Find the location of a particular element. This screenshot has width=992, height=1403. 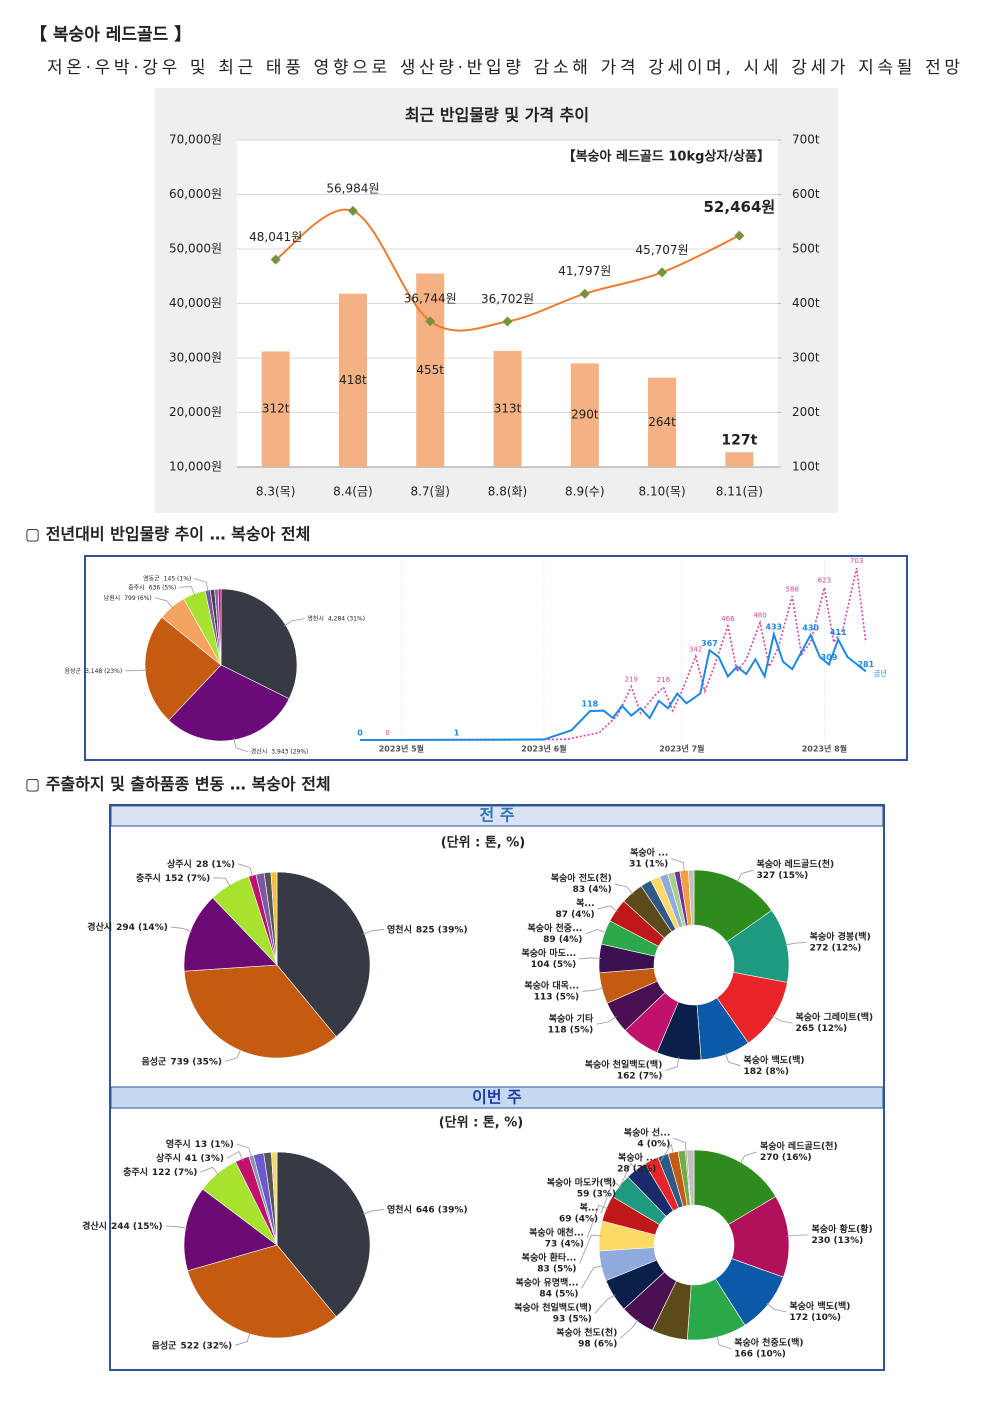

slice-category: 복숭아 황도(황) is located at coordinates (842, 1228).